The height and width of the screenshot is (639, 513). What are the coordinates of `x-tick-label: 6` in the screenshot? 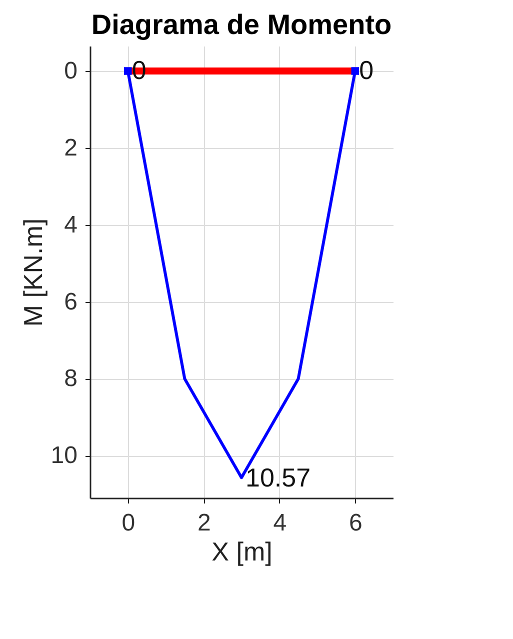 It's located at (355, 523).